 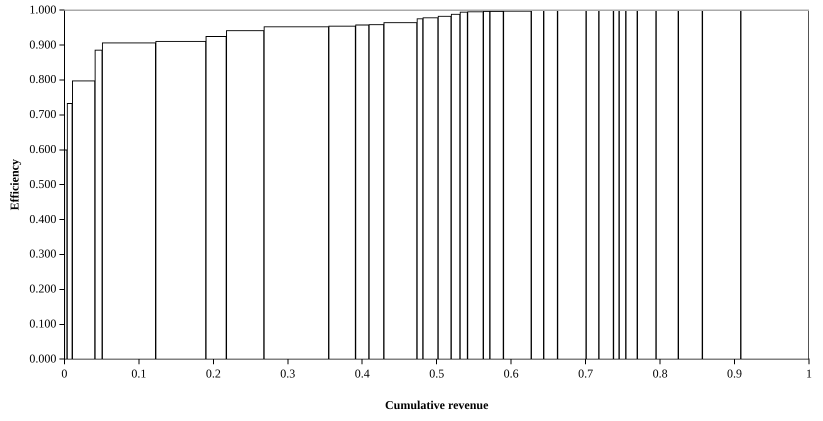 I want to click on x-tick-label: 0.7, so click(x=586, y=373).